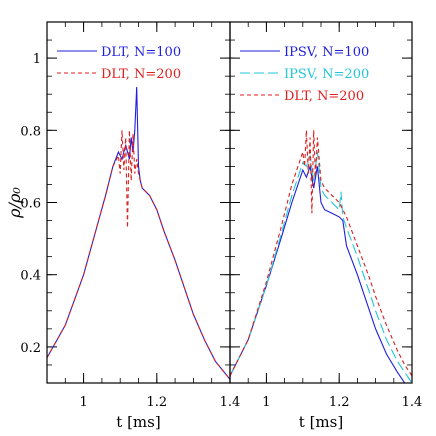 This screenshot has height=436, width=436. I want to click on y-tick-label: 1, so click(37, 59).